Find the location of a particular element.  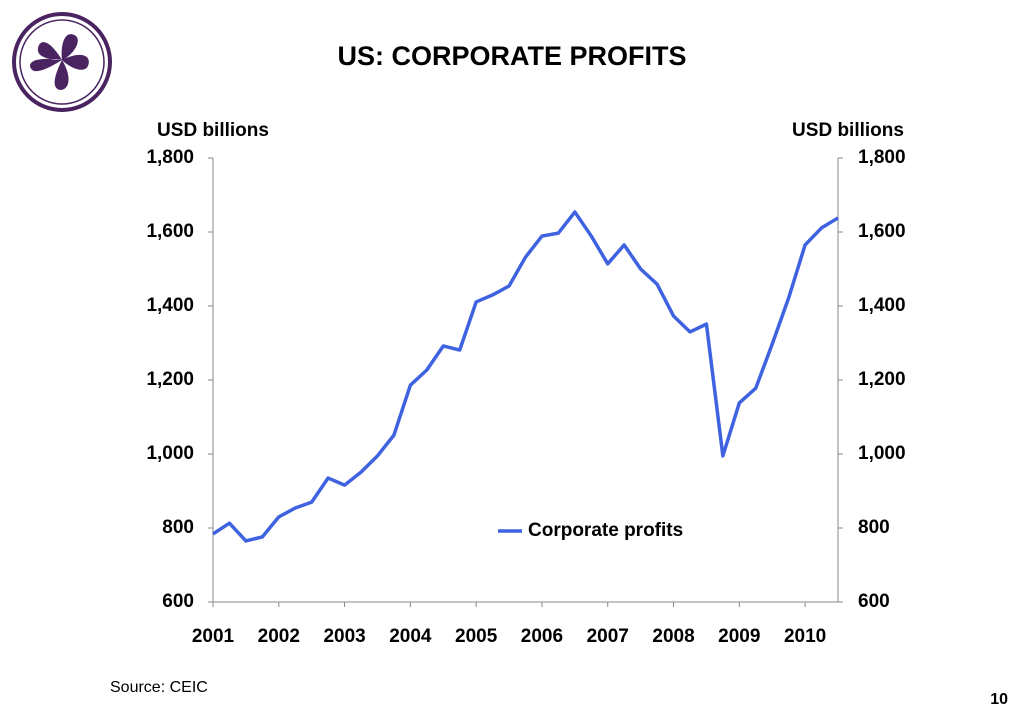

source-note: Source: CEIC is located at coordinates (159, 687).